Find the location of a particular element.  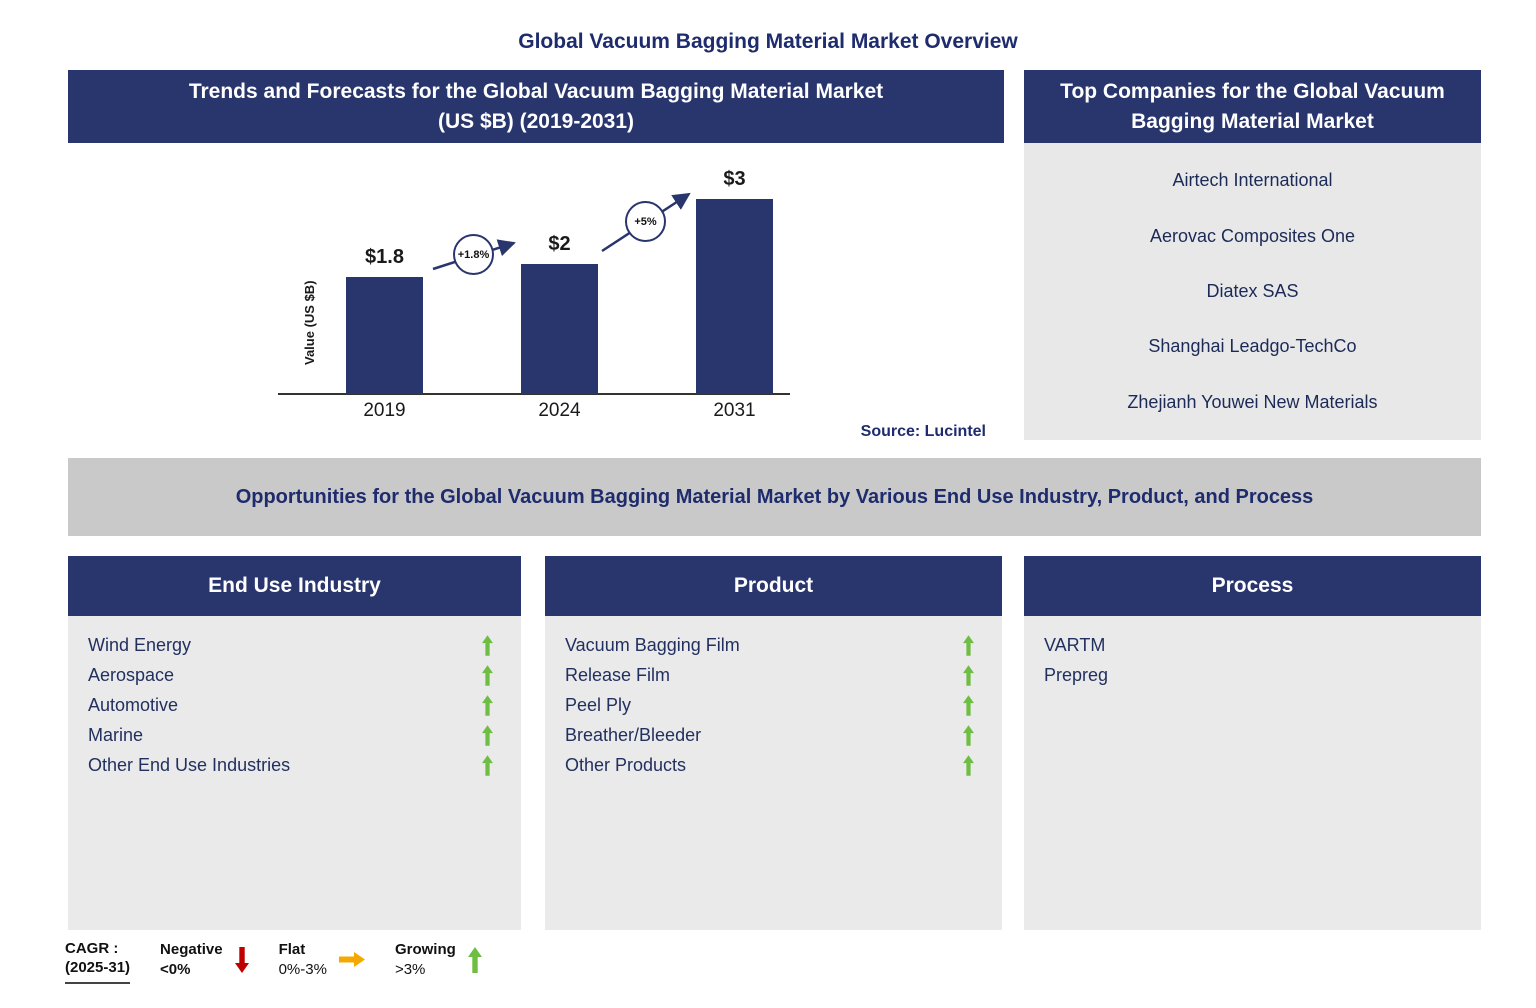

list-item: Vacuum Bagging Film is located at coordinates (769, 645).